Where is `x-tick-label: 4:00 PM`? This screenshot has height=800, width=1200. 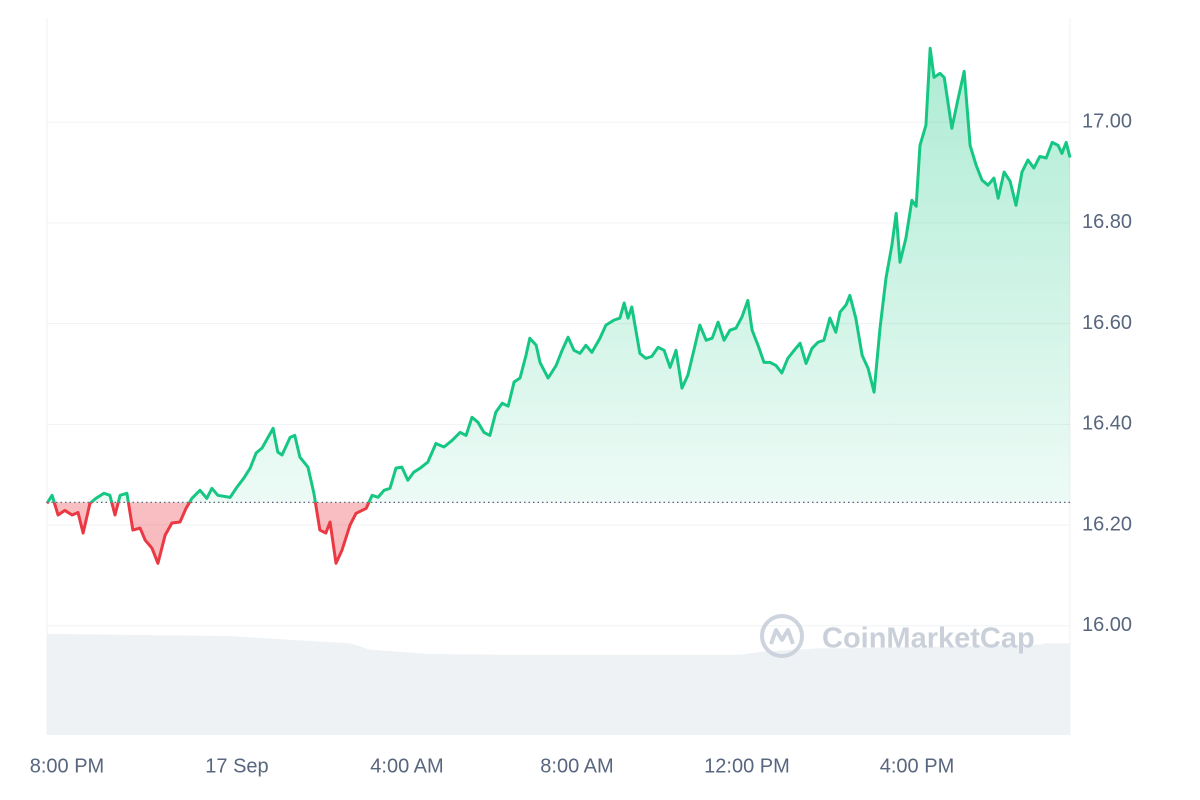
x-tick-label: 4:00 PM is located at coordinates (917, 766).